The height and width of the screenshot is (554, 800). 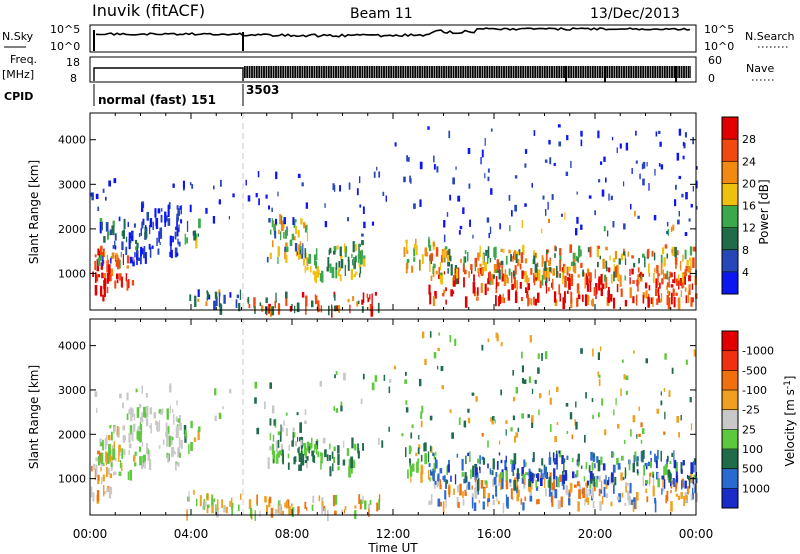 I want to click on colorbar-label: 12, so click(x=749, y=228).